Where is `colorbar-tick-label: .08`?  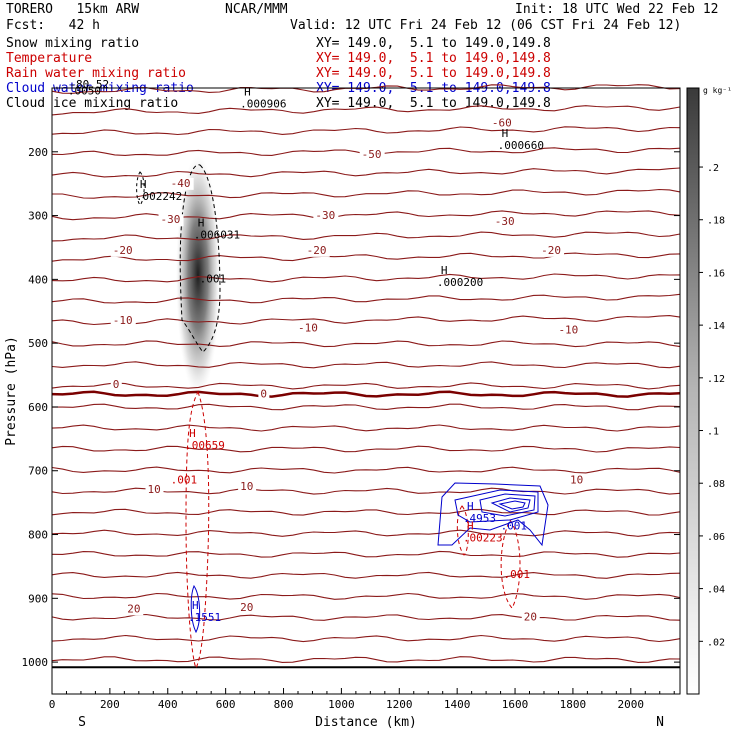 colorbar-tick-label: .08 is located at coordinates (716, 484).